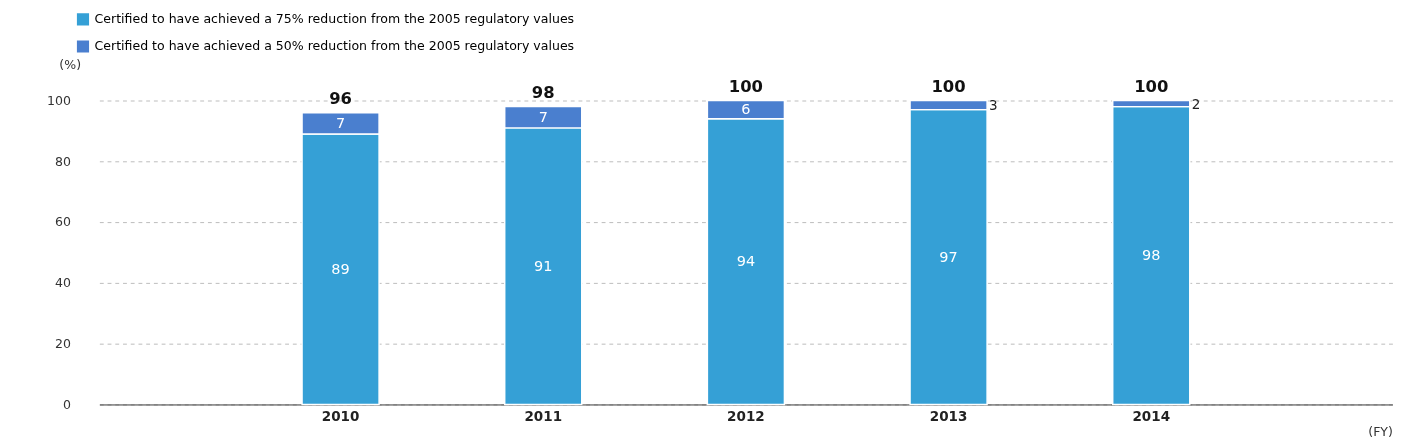  Describe the element at coordinates (62, 344) in the screenshot. I see `y-tick-label: 20` at that location.